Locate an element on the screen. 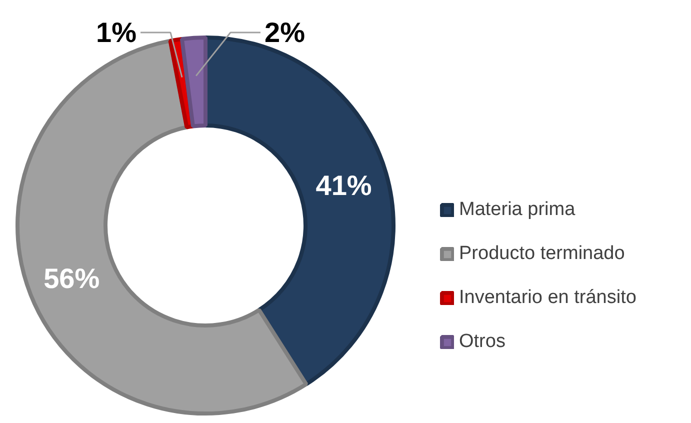  data-label: 1% is located at coordinates (116, 32).